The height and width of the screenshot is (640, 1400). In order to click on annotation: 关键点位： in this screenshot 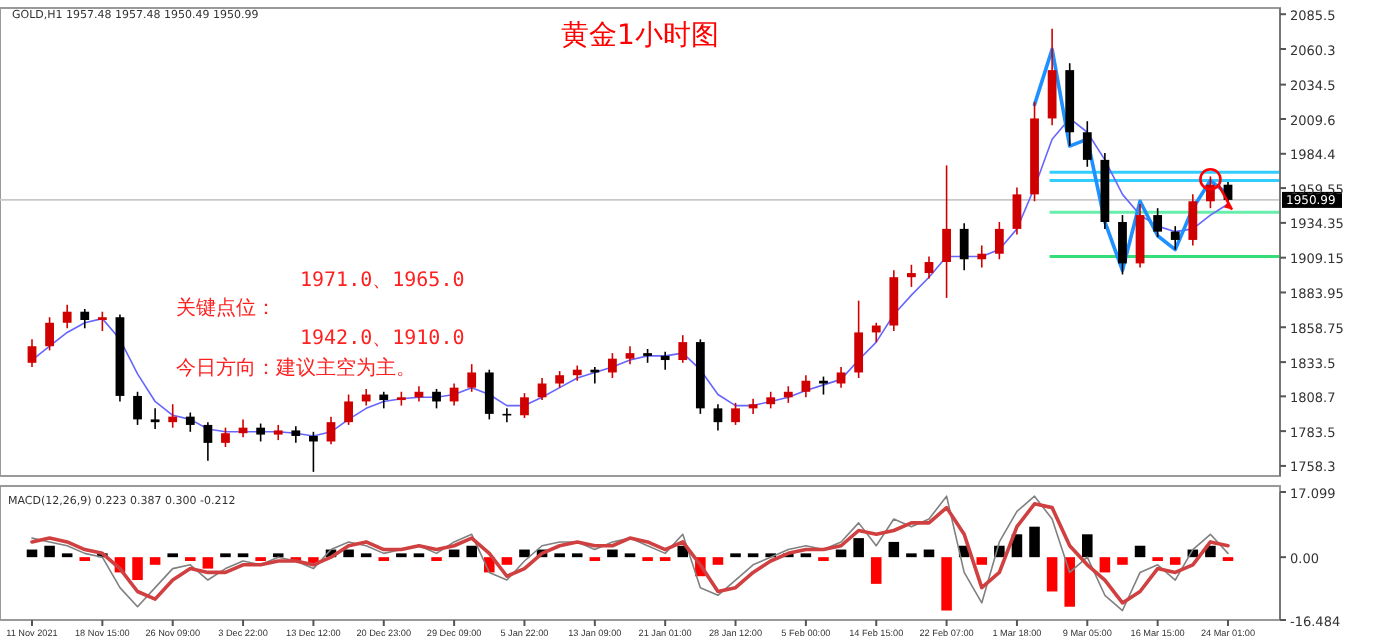, I will do `click(226, 308)`.